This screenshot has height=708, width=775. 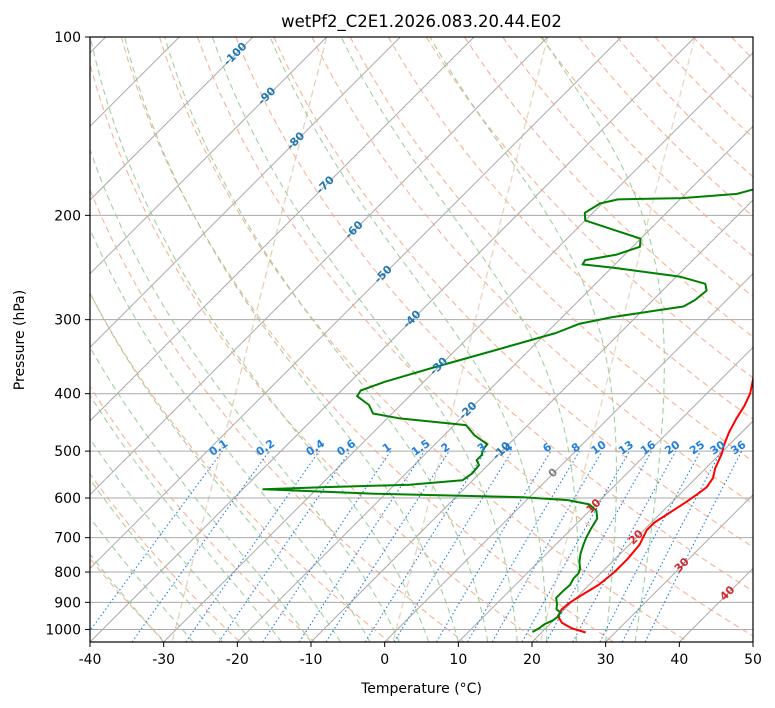 I want to click on y-tick-label: 100, so click(x=67, y=38).